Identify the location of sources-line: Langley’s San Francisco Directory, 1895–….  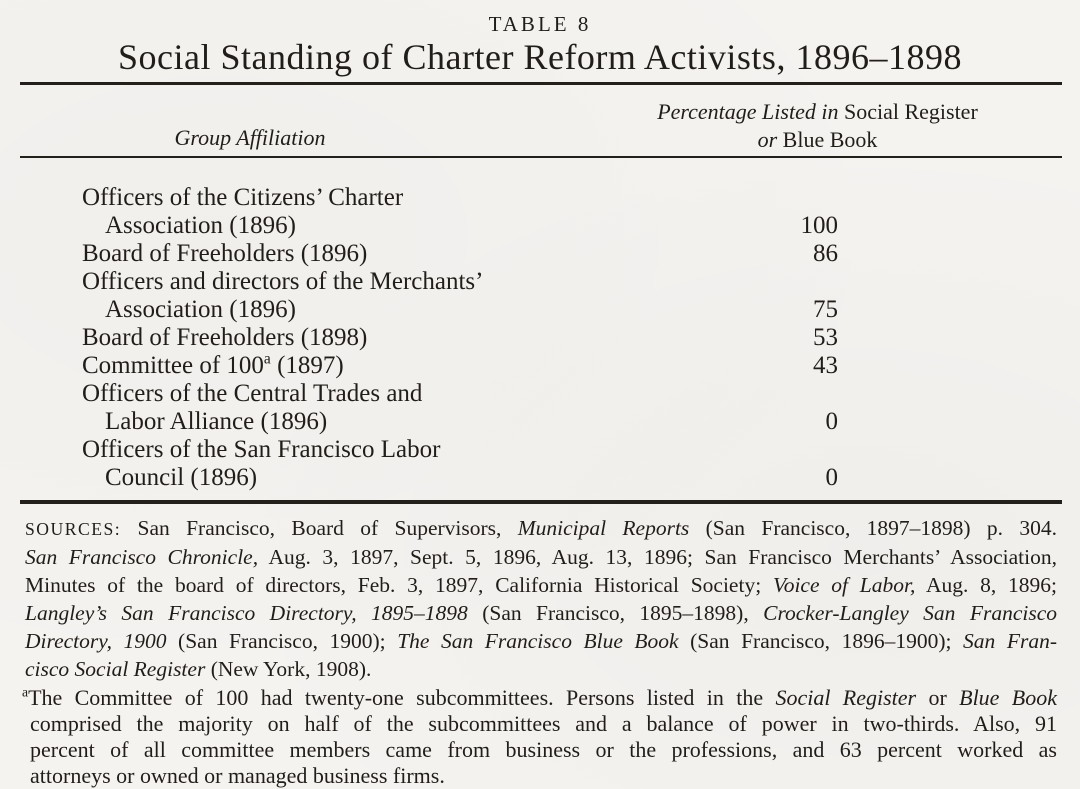
(541, 613).